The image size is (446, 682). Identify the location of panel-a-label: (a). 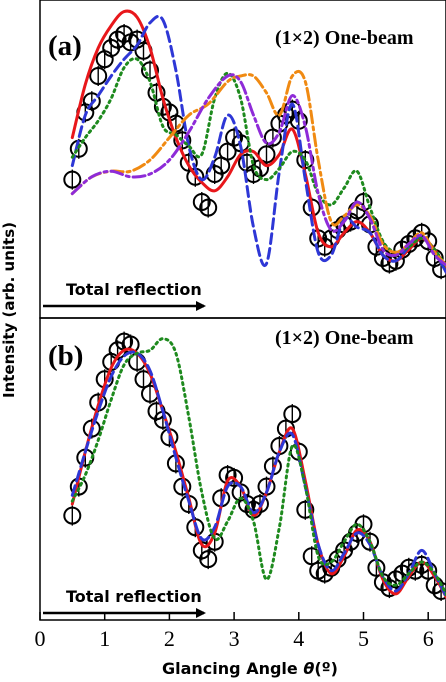
(65, 46).